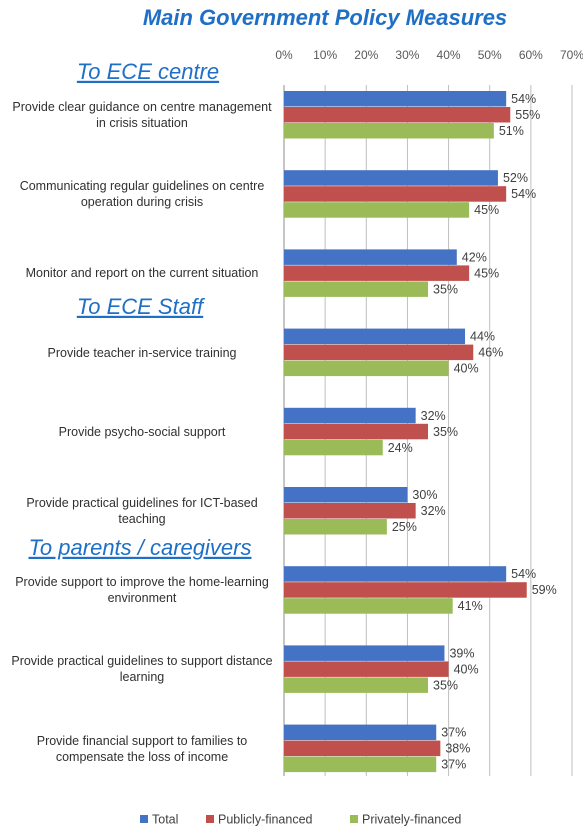 The image size is (583, 830). What do you see at coordinates (141, 306) in the screenshot?
I see `section-heading: To ECE Staff` at bounding box center [141, 306].